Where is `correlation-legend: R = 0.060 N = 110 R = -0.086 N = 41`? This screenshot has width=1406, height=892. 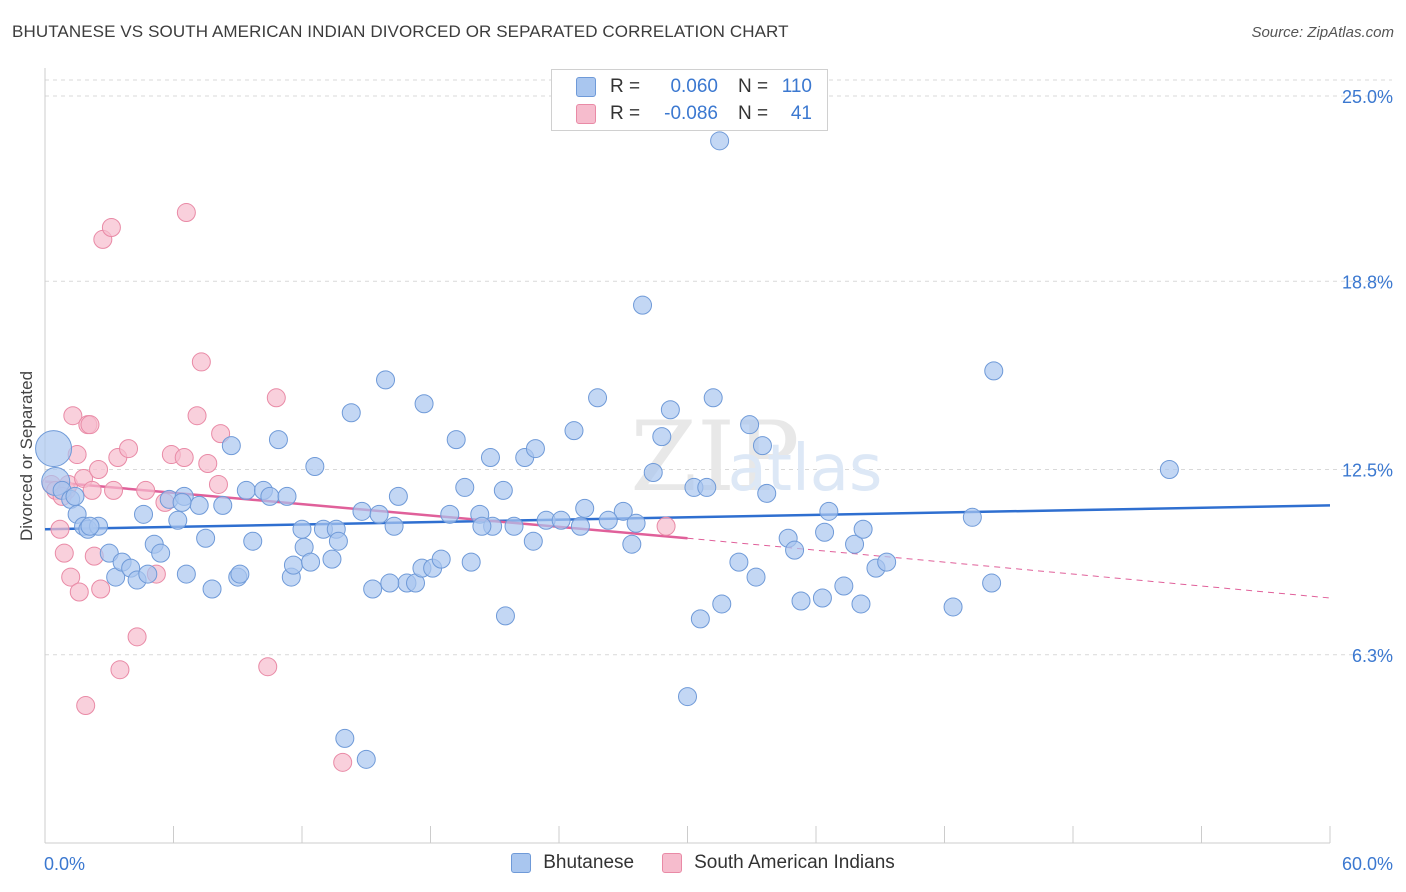 correlation-legend: R = 0.060 N = 110 R = -0.086 N = 41 is located at coordinates (689, 100).